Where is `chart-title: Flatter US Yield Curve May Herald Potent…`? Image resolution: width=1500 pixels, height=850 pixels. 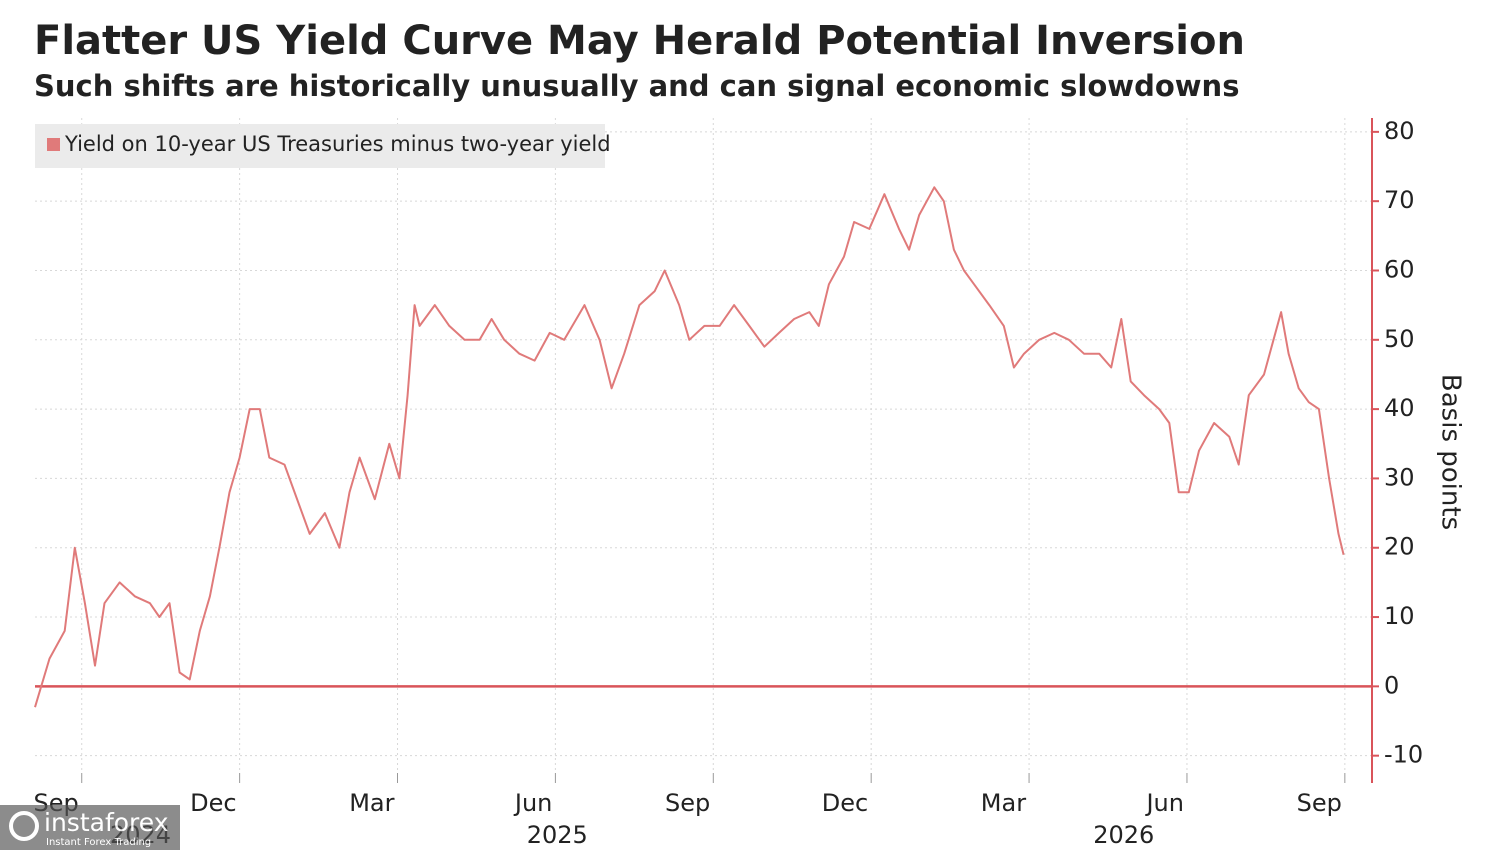 chart-title: Flatter US Yield Curve May Herald Potent… is located at coordinates (639, 41).